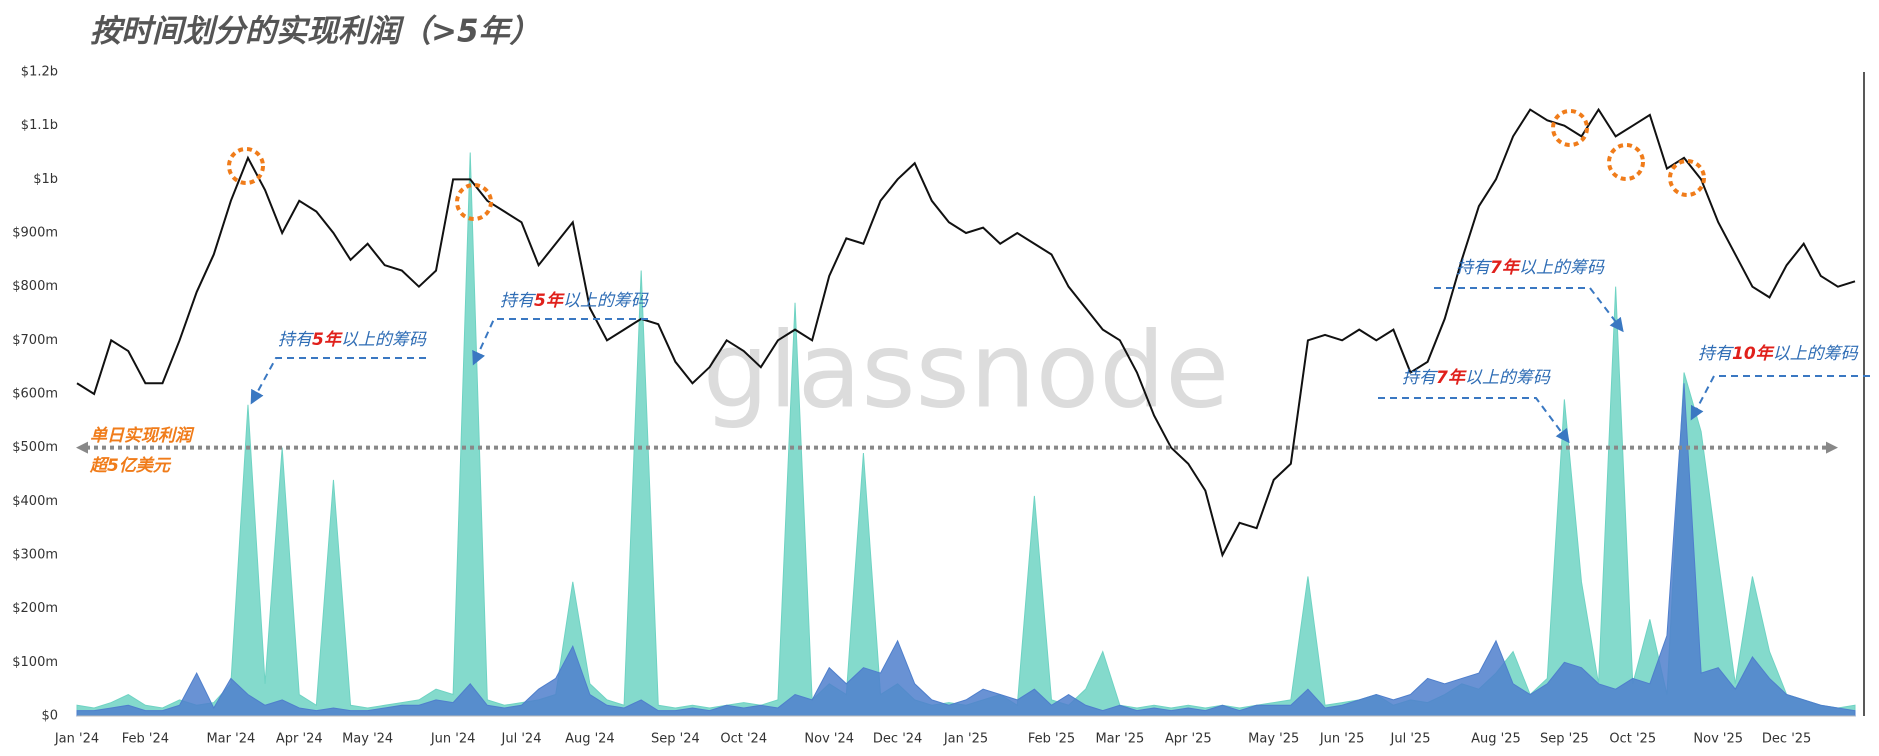  Describe the element at coordinates (145, 739) in the screenshot. I see `x-tick-label: Feb '24` at that location.